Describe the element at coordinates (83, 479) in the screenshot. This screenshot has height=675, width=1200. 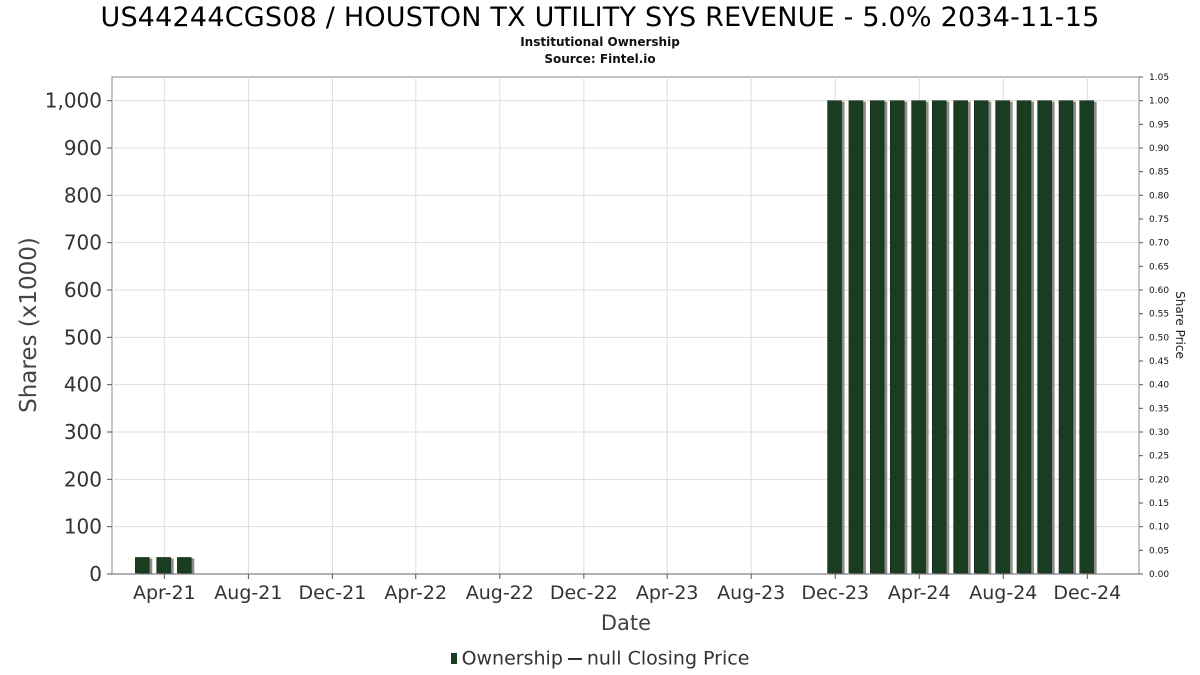
I see `y-tick-label: 200` at that location.